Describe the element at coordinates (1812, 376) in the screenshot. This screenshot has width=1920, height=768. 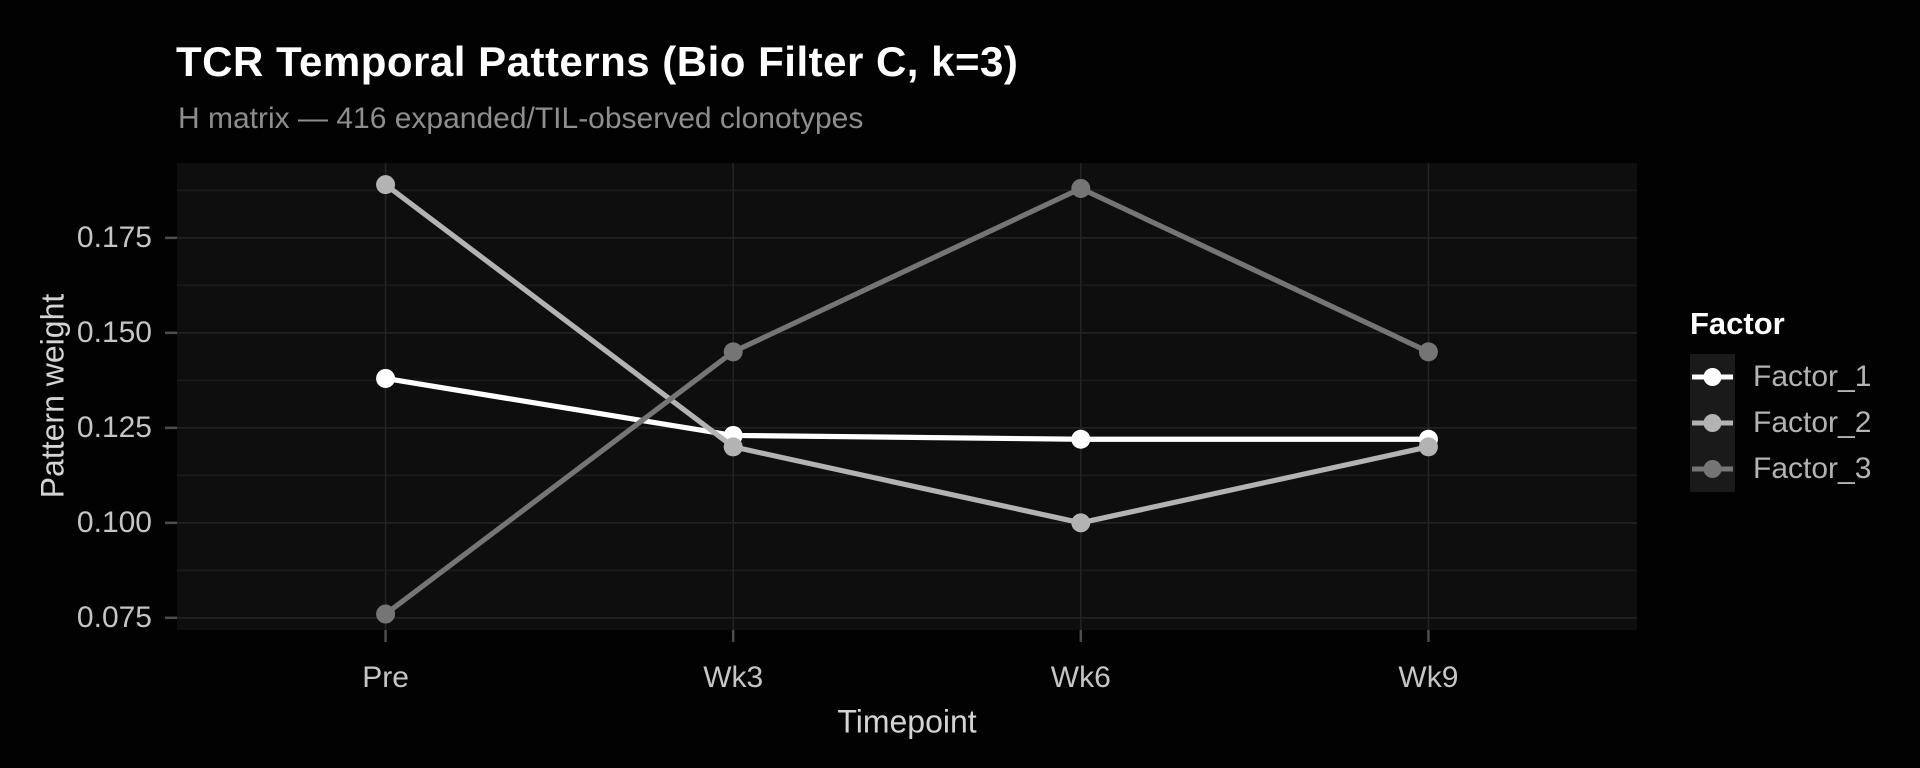
I see `legend-item-label: Factor_1` at that location.